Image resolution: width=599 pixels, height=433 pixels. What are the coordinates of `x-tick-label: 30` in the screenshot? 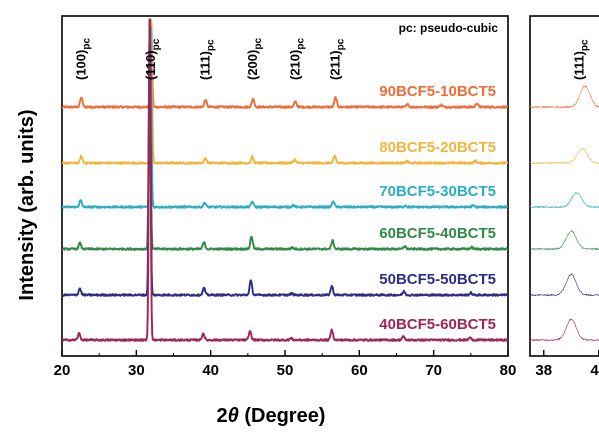 It's located at (136, 370).